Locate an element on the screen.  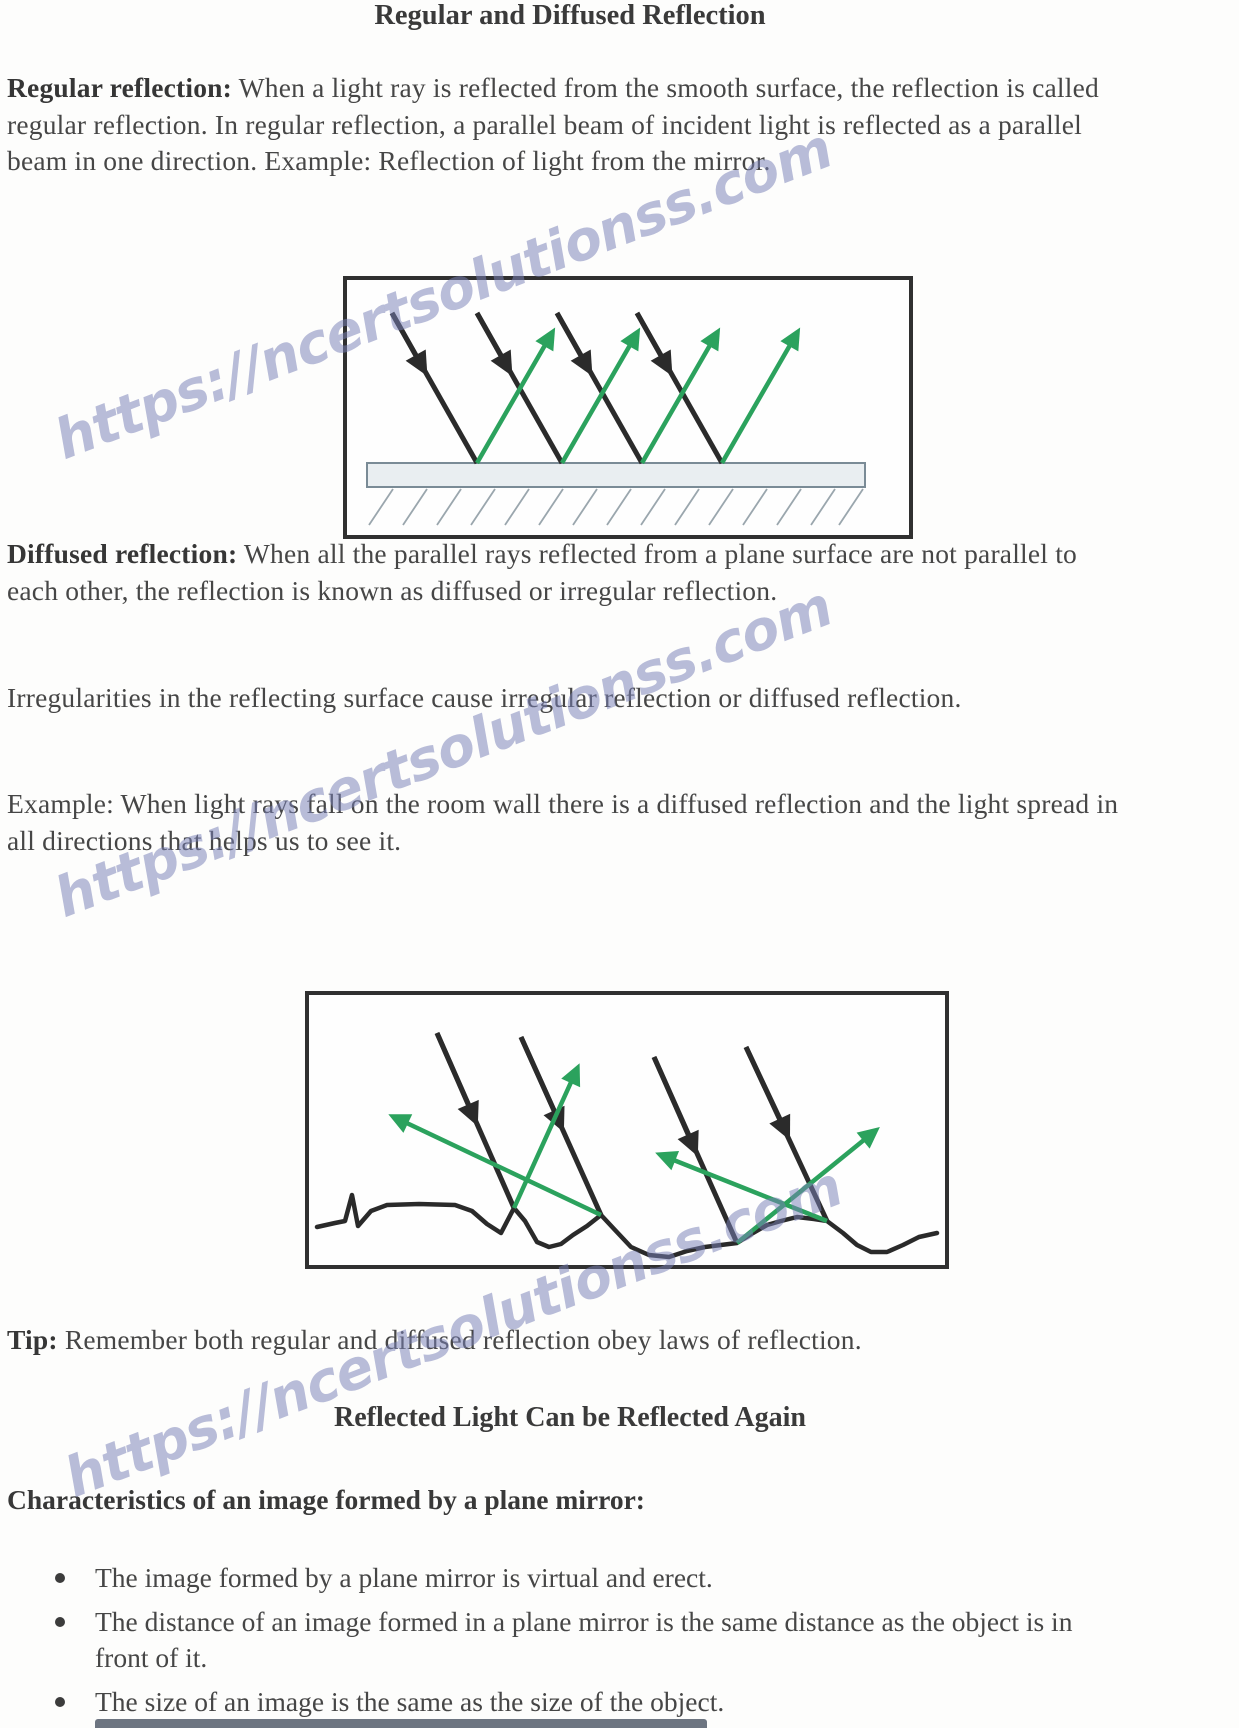
diffused-reflection-drawing is located at coordinates (627, 1145).